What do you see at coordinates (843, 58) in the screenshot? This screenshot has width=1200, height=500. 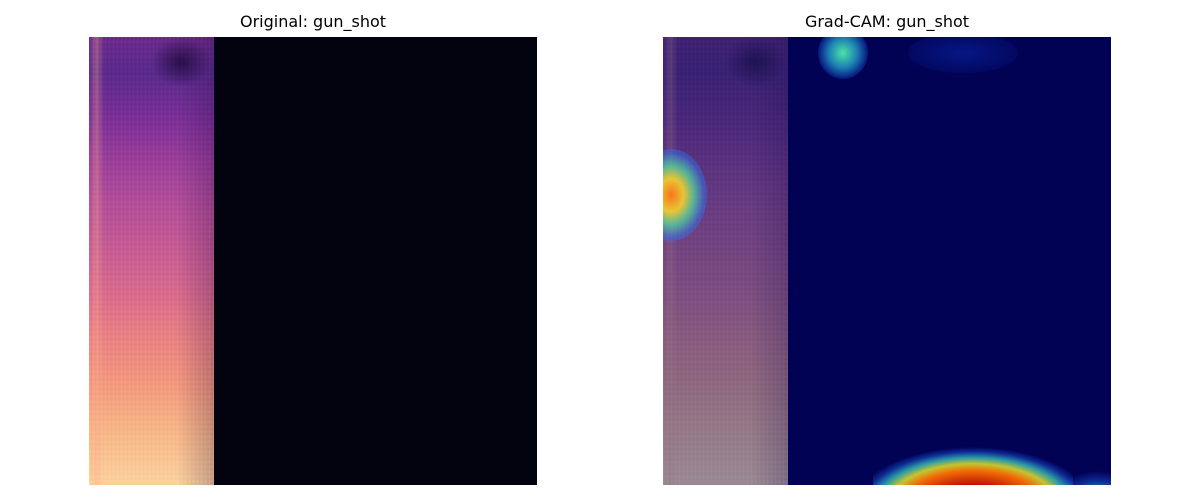 I see `heatmap-hotspot-top` at bounding box center [843, 58].